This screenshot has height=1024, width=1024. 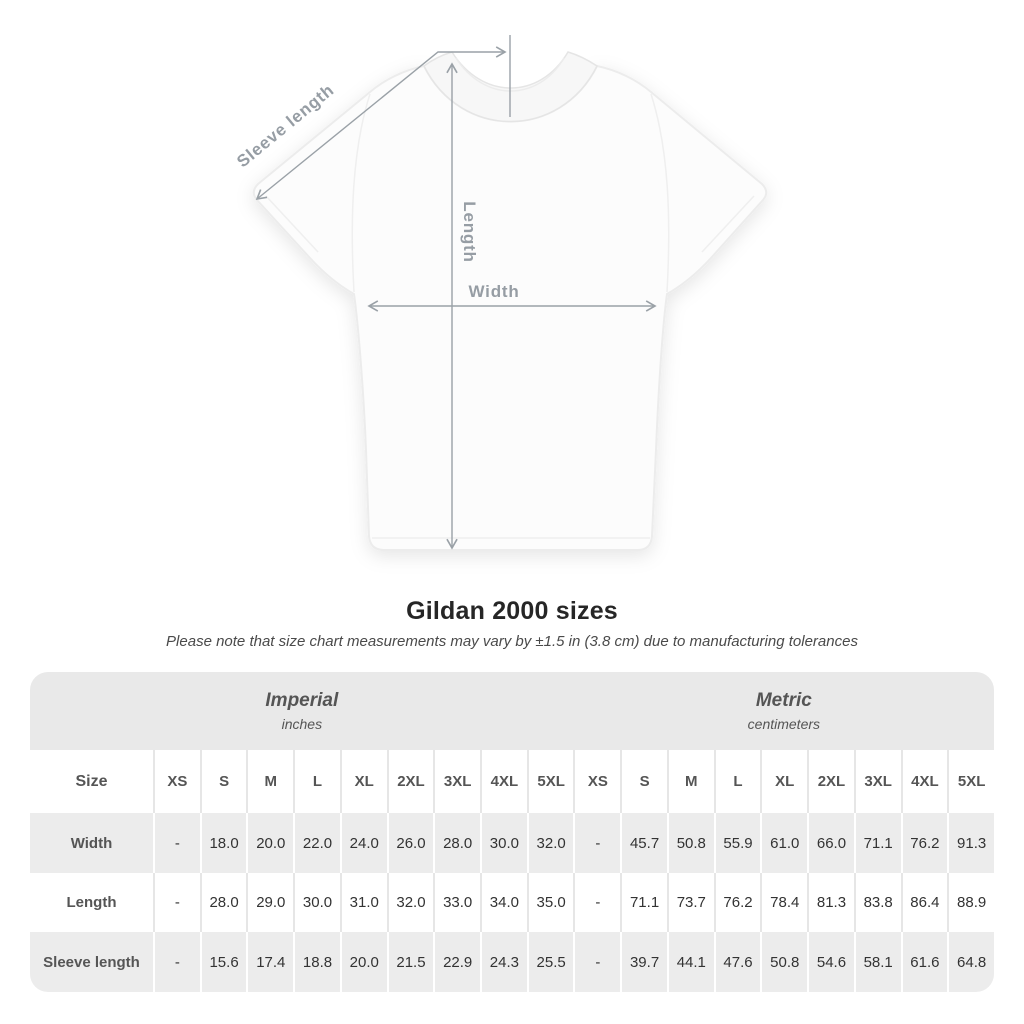 I want to click on cell: 33.0, so click(x=456, y=902).